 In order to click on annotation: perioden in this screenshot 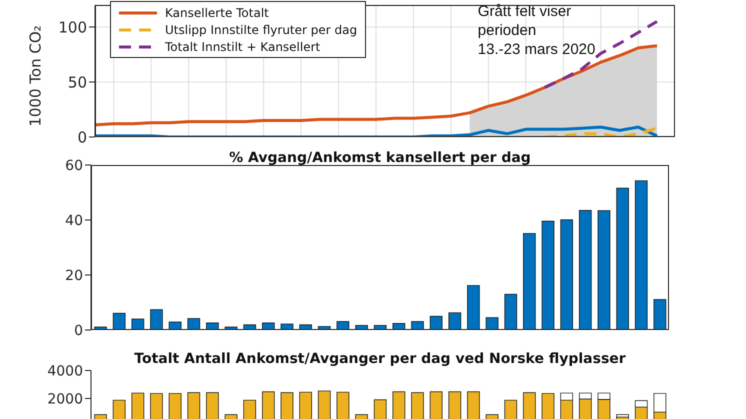, I will do `click(508, 30)`.